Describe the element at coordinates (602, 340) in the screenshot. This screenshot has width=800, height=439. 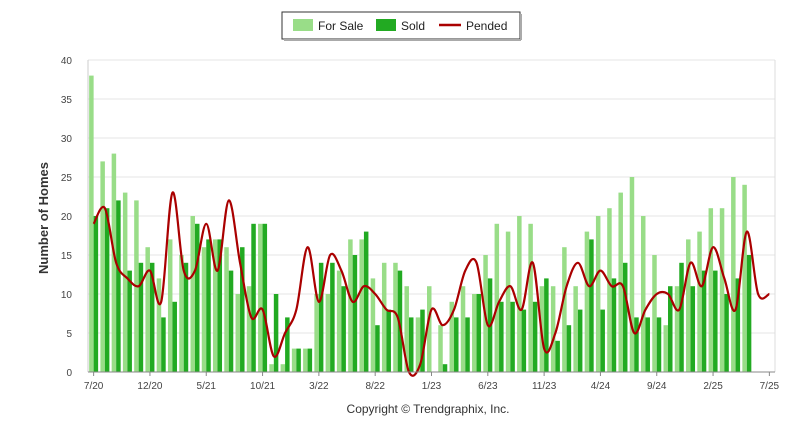
I see `sold-bar-4/24` at that location.